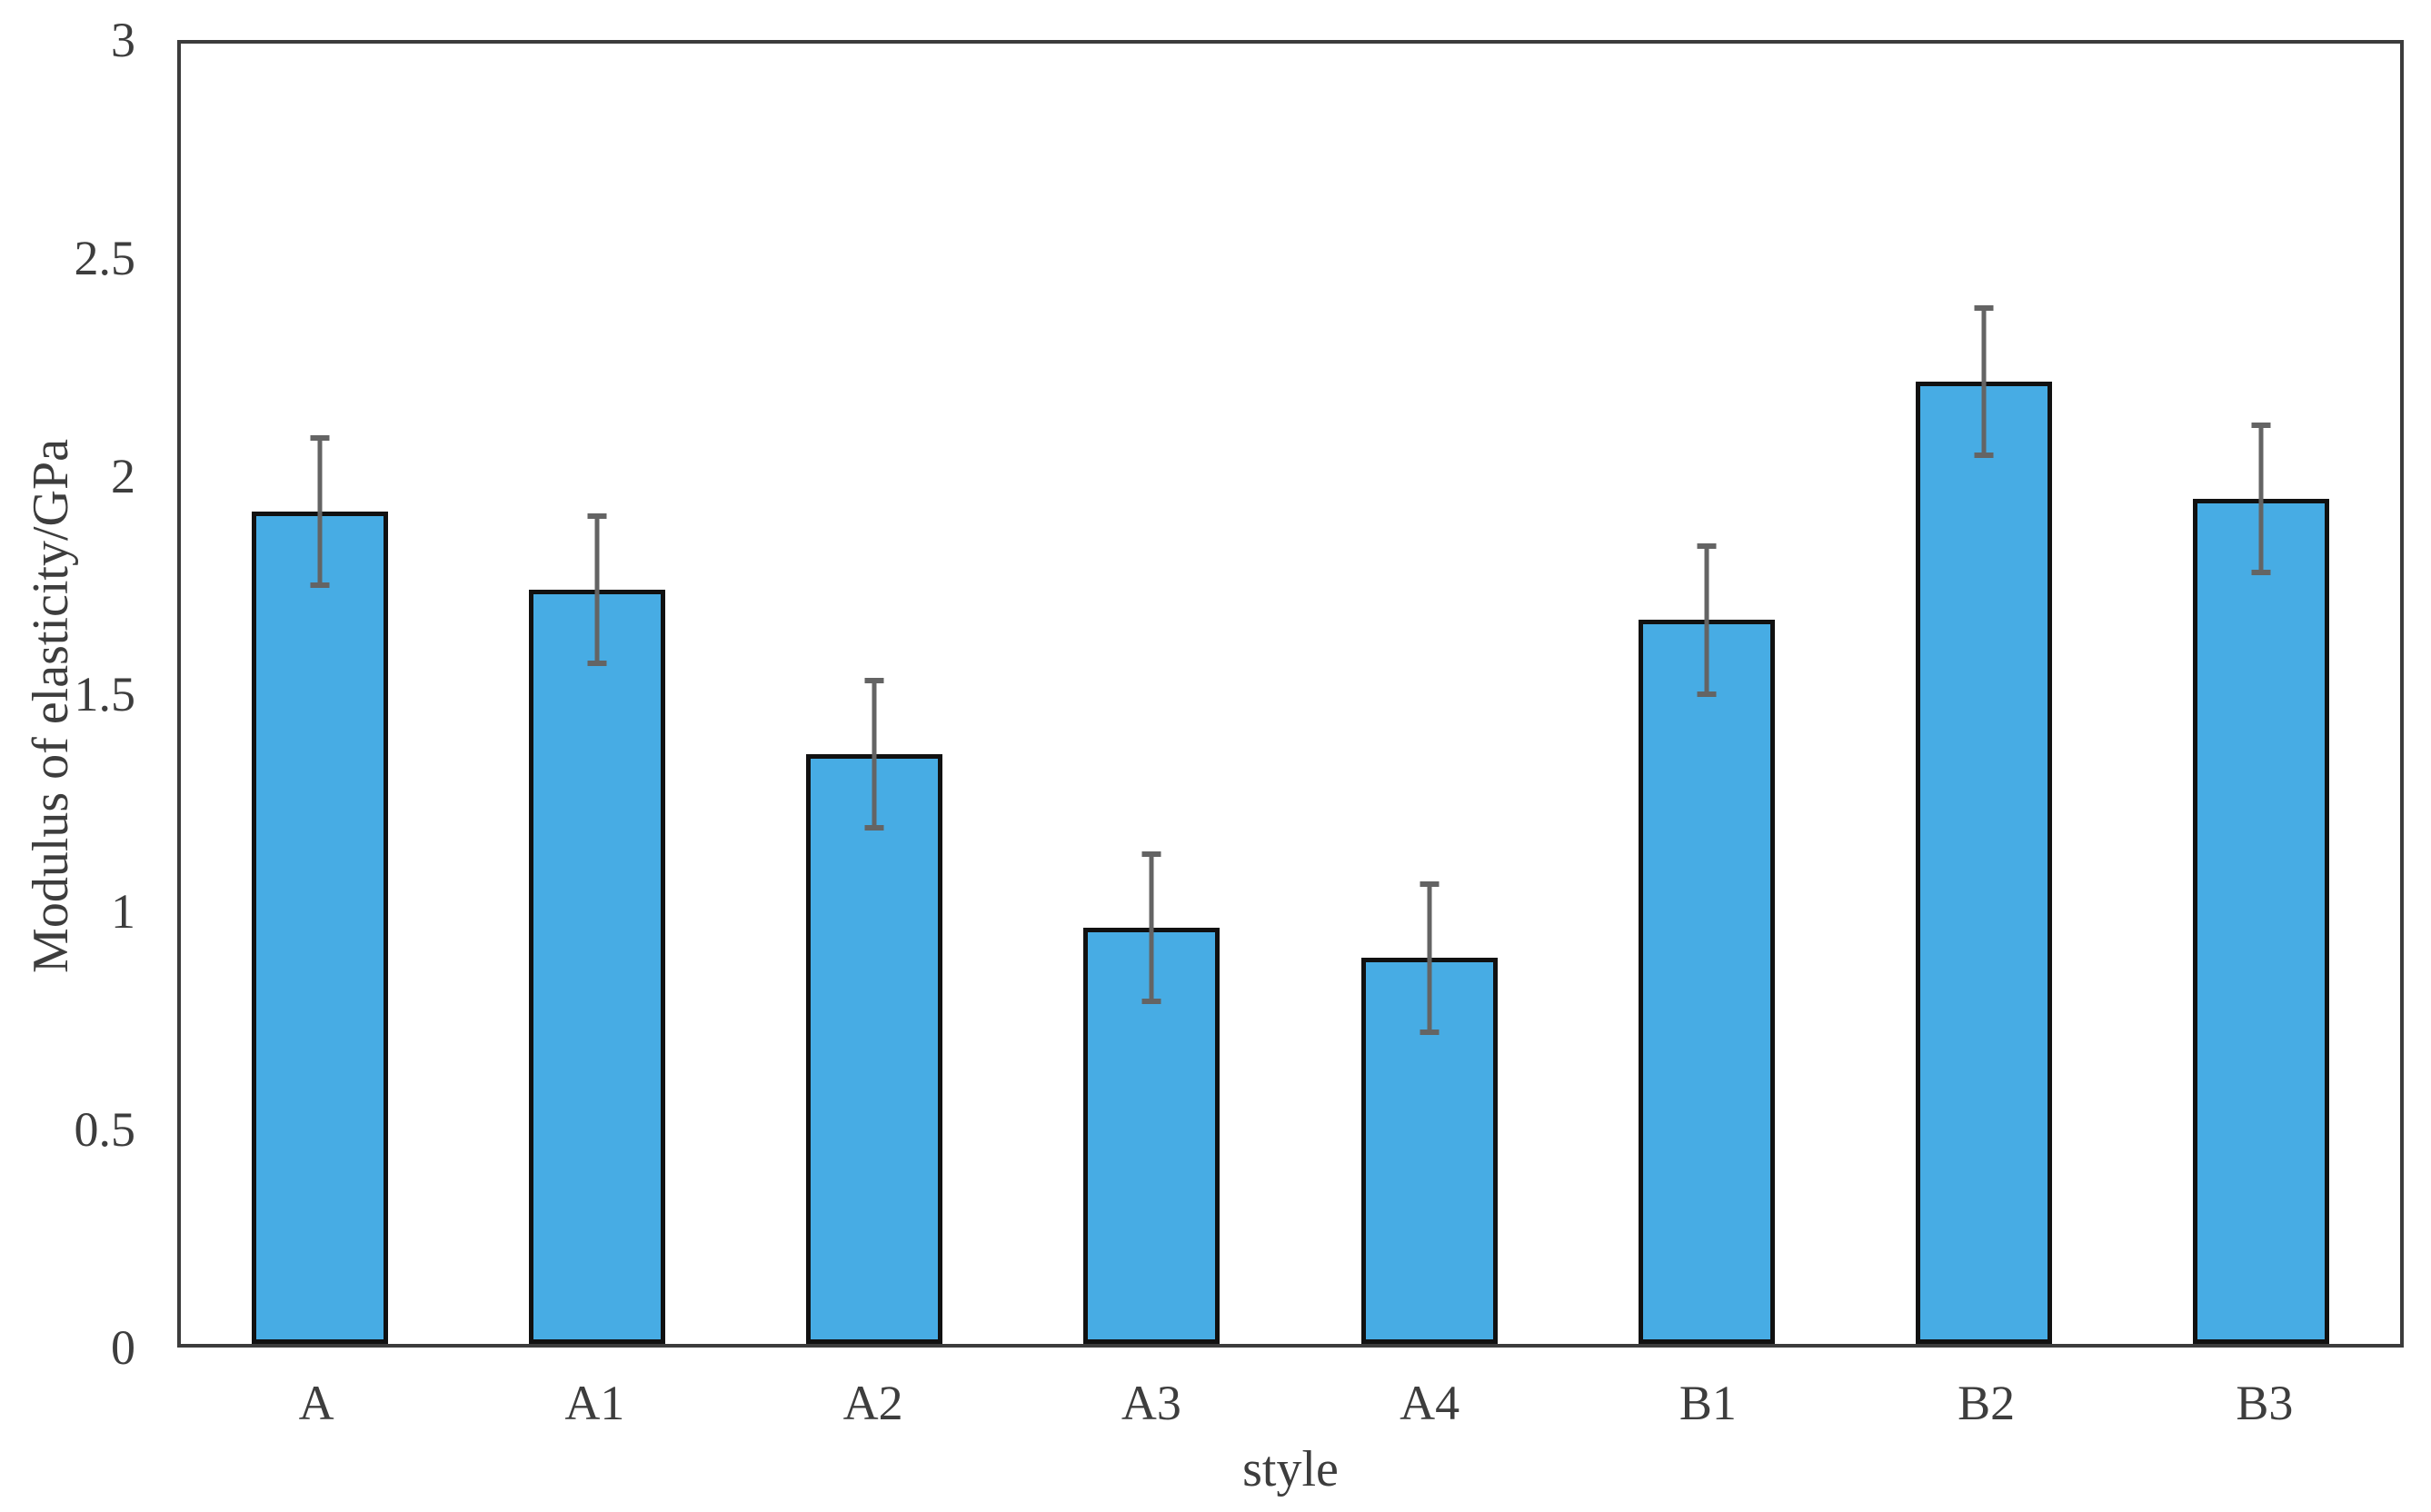 This screenshot has height=1512, width=2431. I want to click on error-bar-A, so click(320, 512).